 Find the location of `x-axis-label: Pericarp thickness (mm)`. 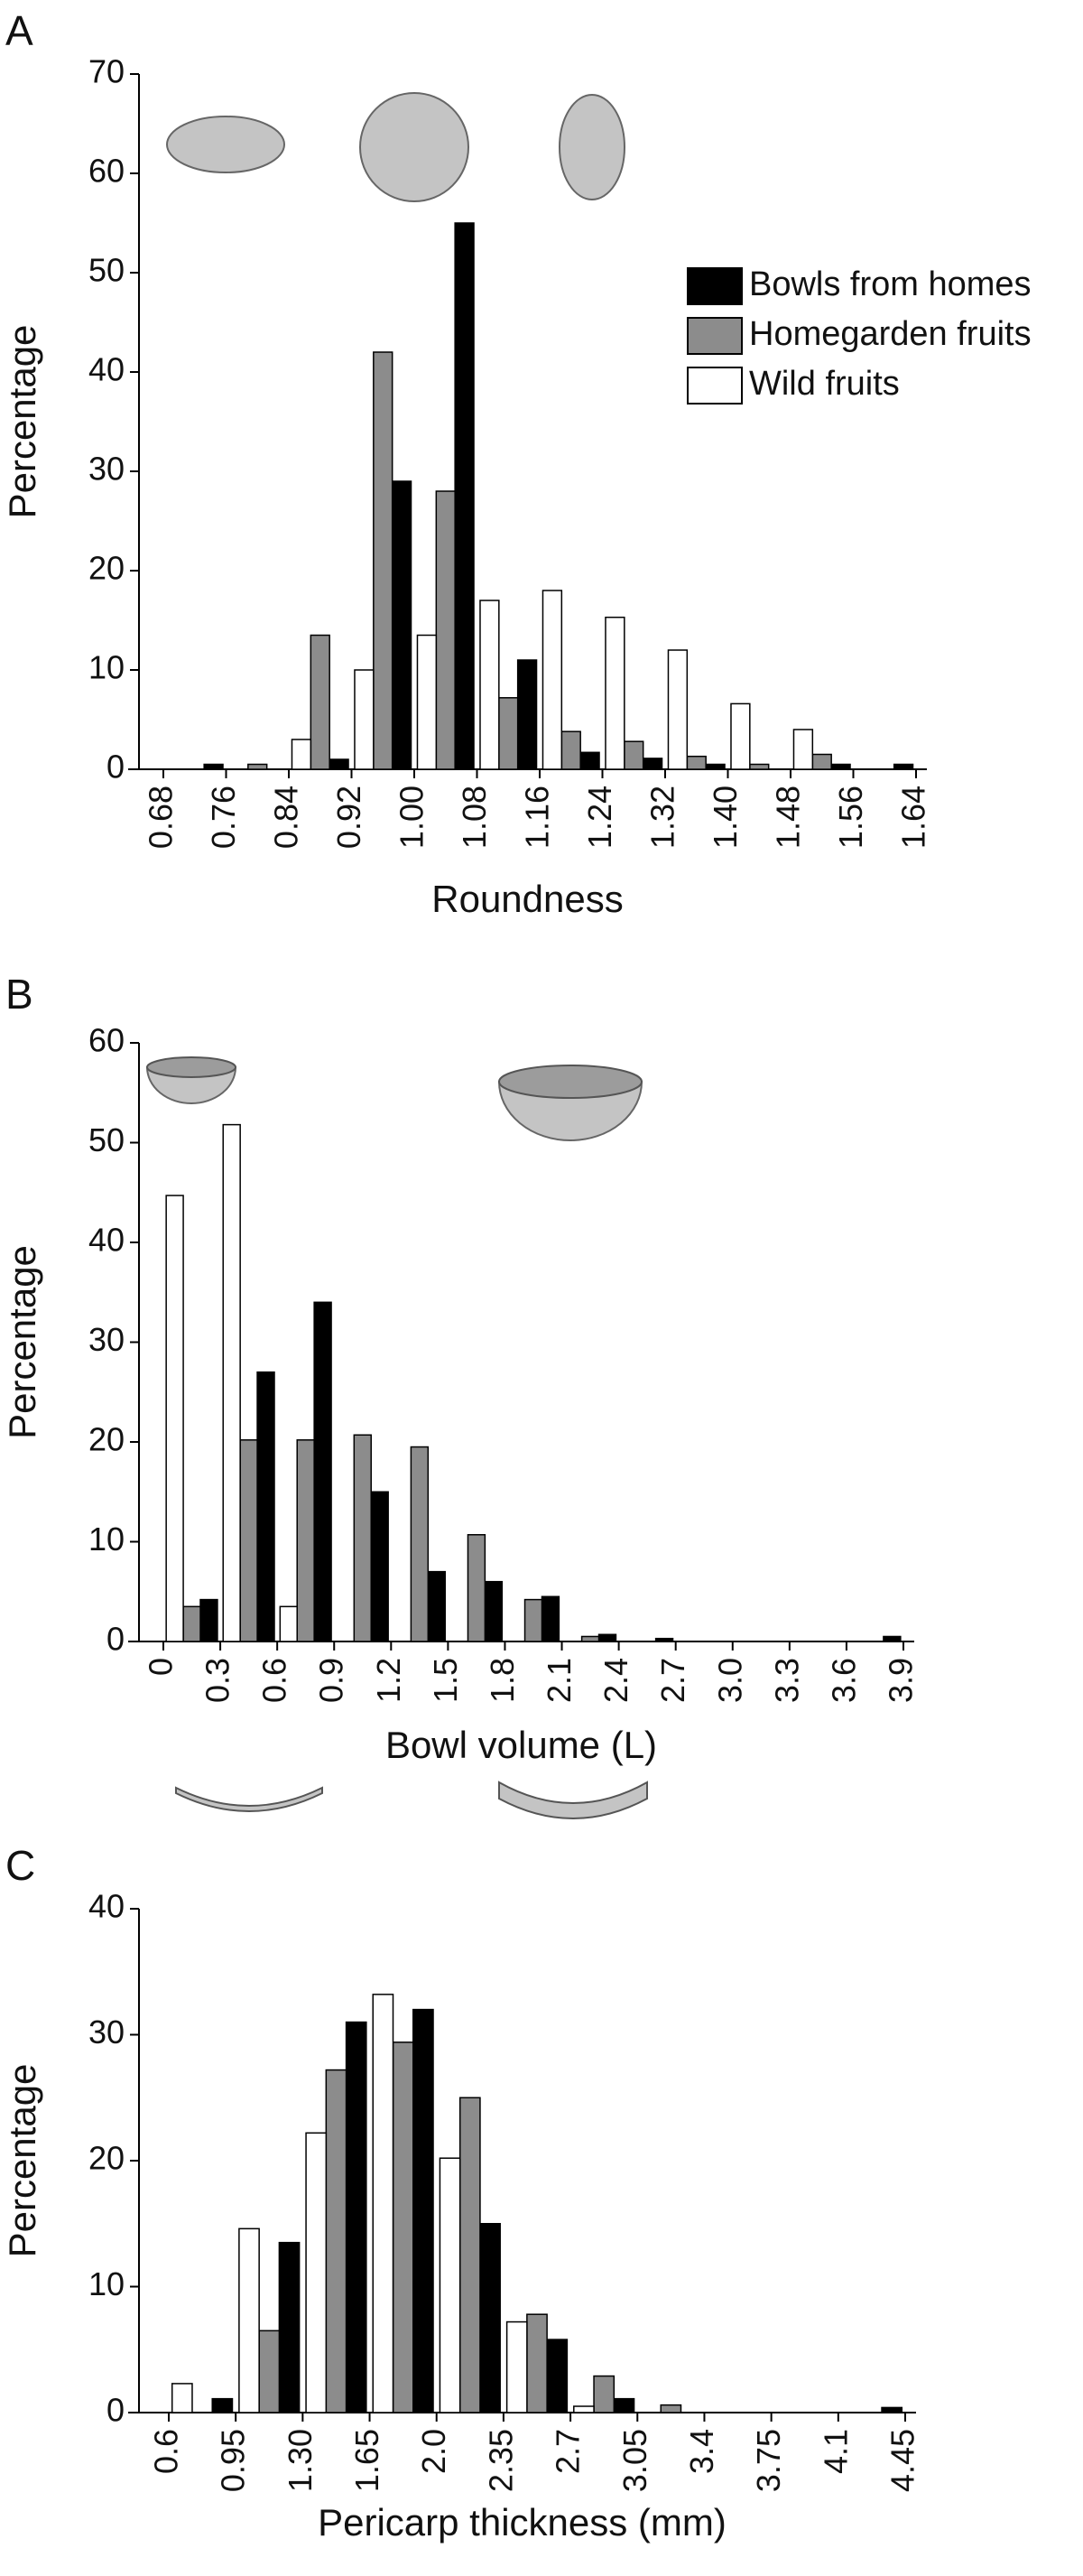

x-axis-label: Pericarp thickness (mm) is located at coordinates (523, 2522).